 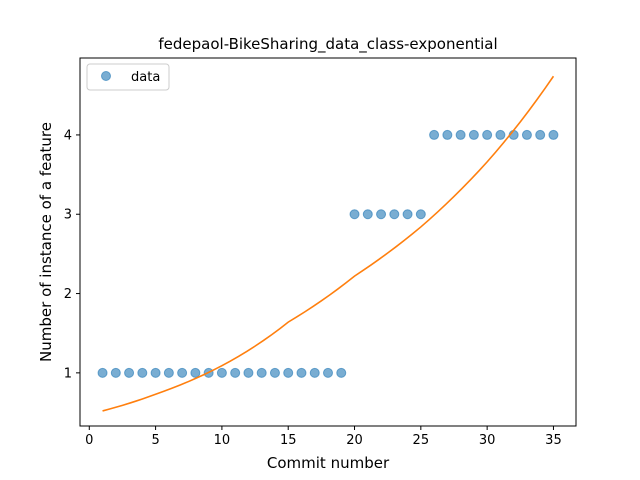 What do you see at coordinates (487, 440) in the screenshot?
I see `x-tick-label: 30` at bounding box center [487, 440].